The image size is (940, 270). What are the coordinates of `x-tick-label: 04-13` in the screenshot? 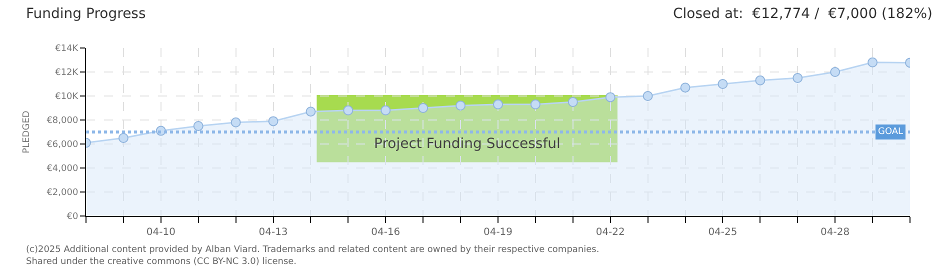 It's located at (273, 232).